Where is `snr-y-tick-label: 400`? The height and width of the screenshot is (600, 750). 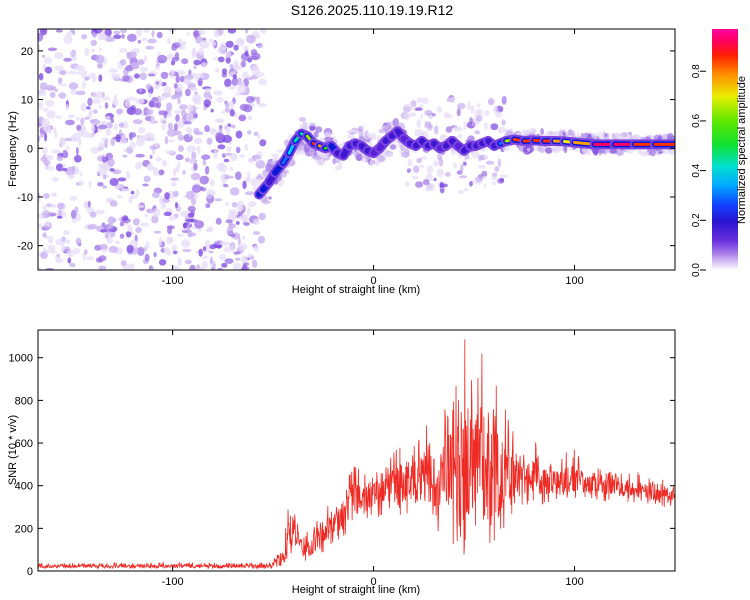 snr-y-tick-label: 400 is located at coordinates (24, 487).